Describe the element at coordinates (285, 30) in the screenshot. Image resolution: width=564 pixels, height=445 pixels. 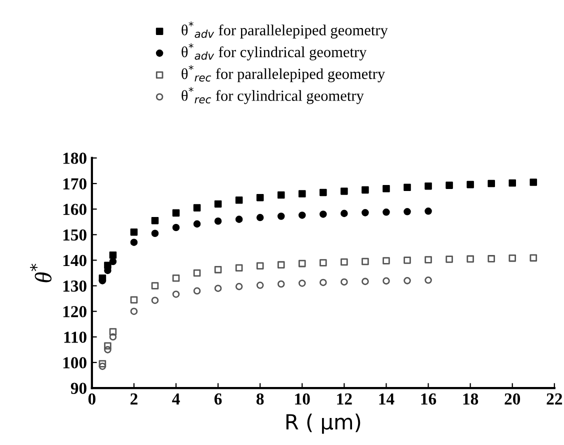
I see `legend-label: θ$^{*}$$_{adv}$ for parallelepiped geometry` at that location.